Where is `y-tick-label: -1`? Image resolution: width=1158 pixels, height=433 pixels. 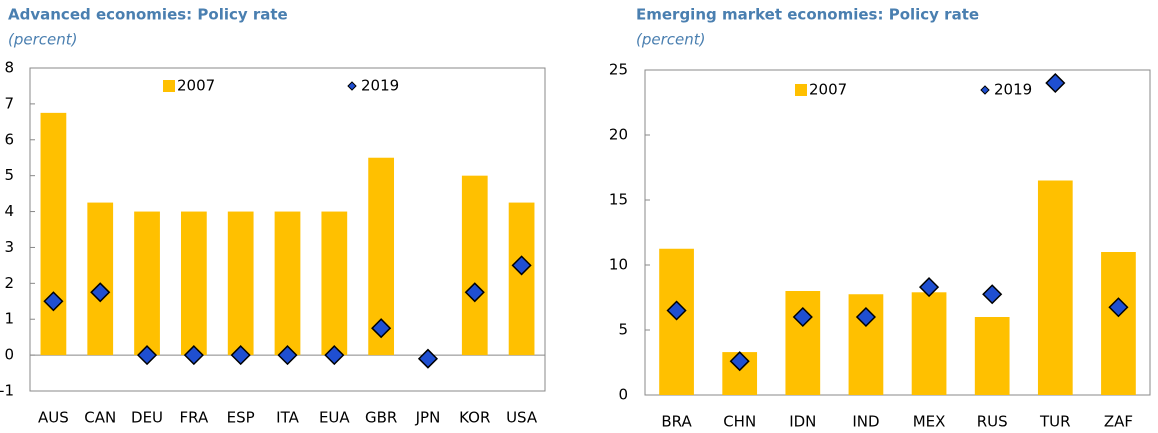 y-tick-label: -1 is located at coordinates (7, 391).